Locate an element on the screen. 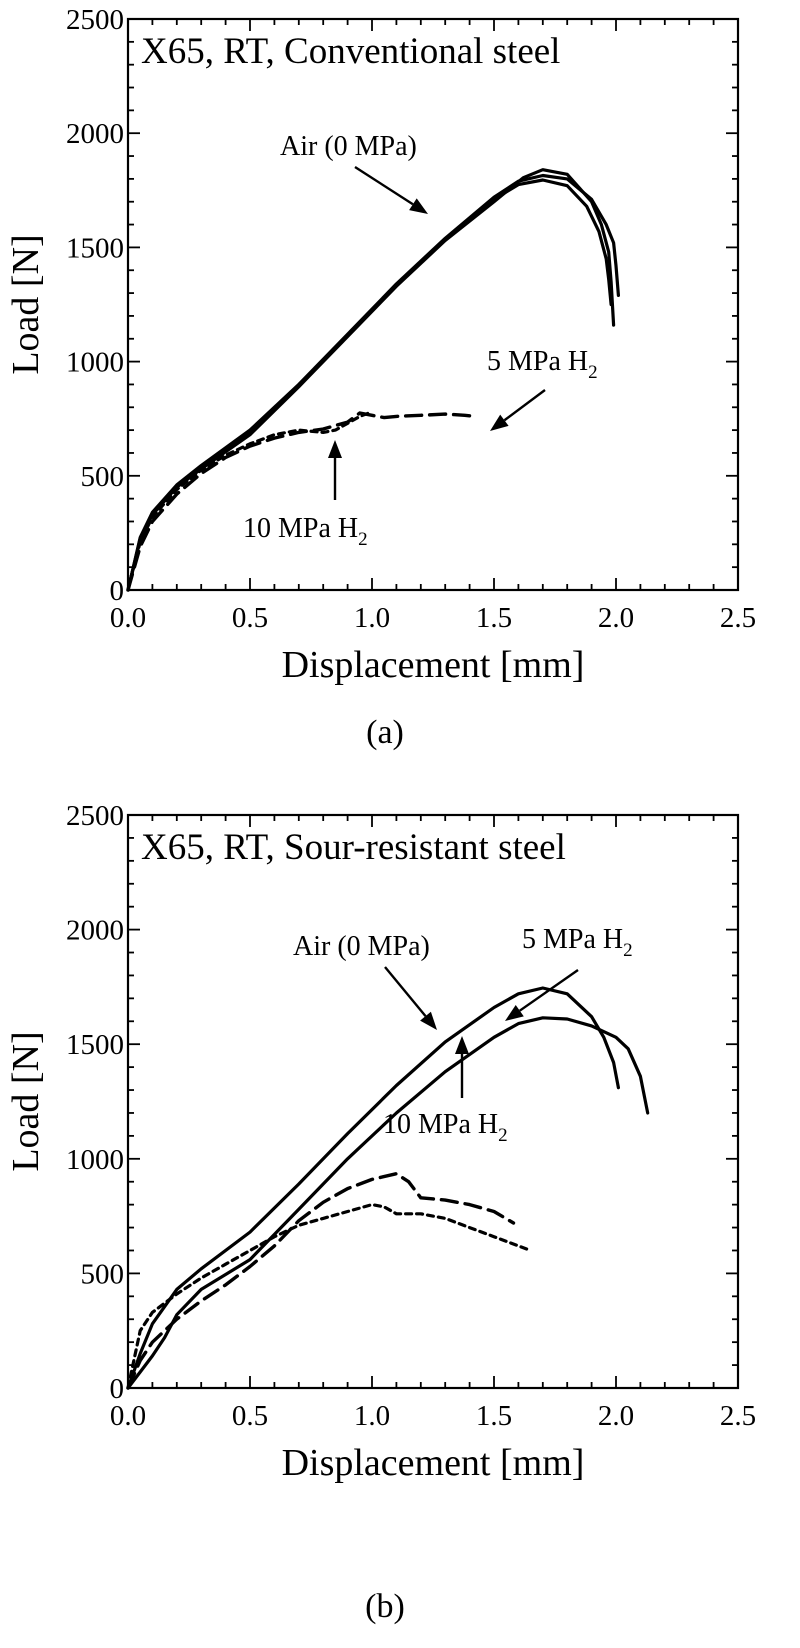 The width and height of the screenshot is (800, 1648). panel-label: (a) is located at coordinates (385, 732).